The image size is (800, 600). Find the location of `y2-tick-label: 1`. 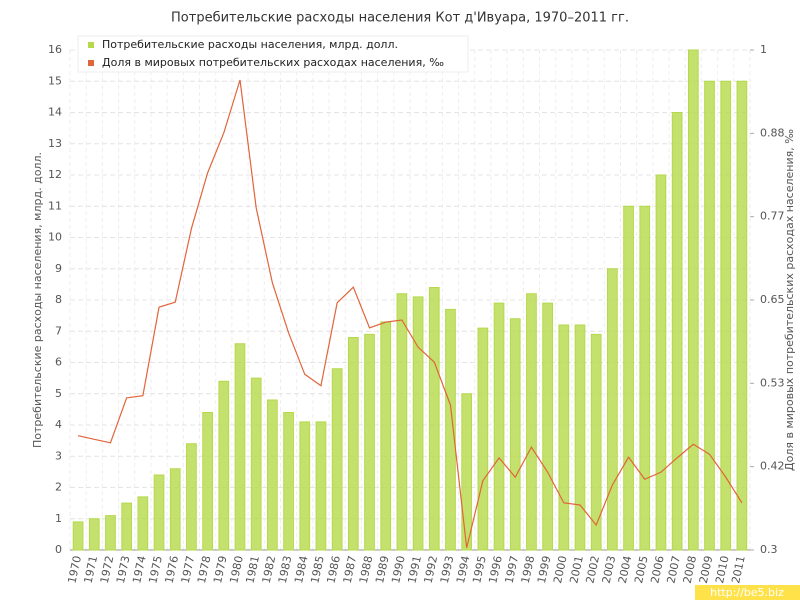

y2-tick-label: 1 is located at coordinates (763, 49).